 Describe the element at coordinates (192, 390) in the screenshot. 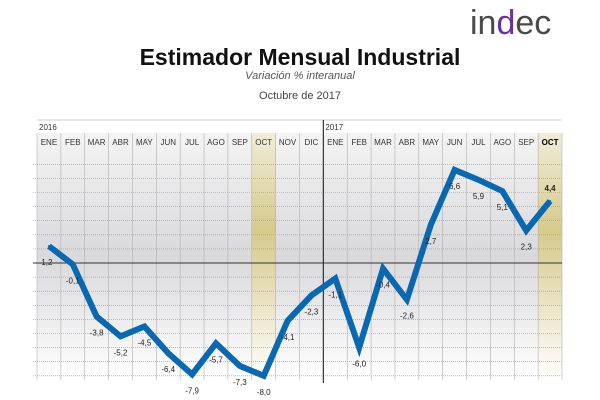

I see `data-label: -7,9` at that location.